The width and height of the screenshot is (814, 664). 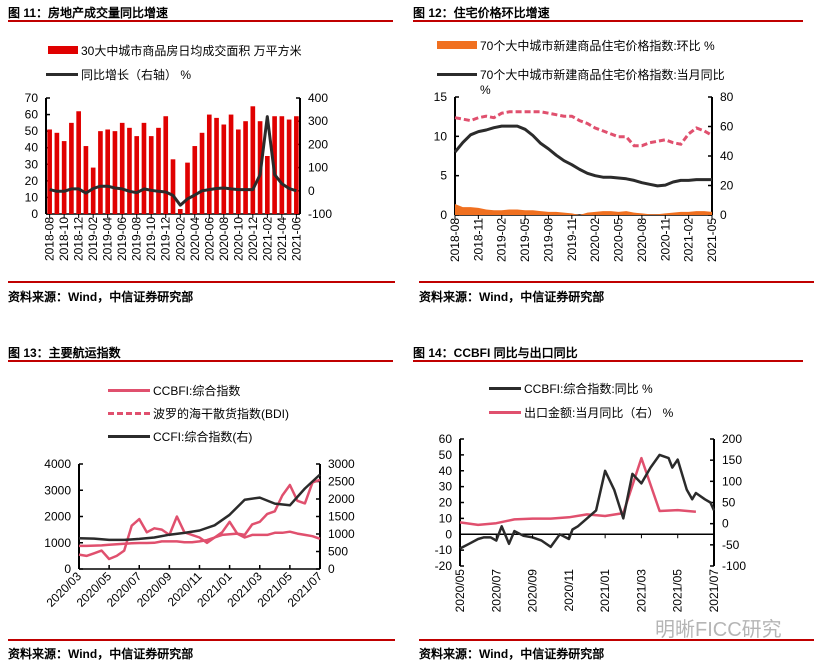 I want to click on x-tick-label: 2018-12, so click(x=79, y=239).